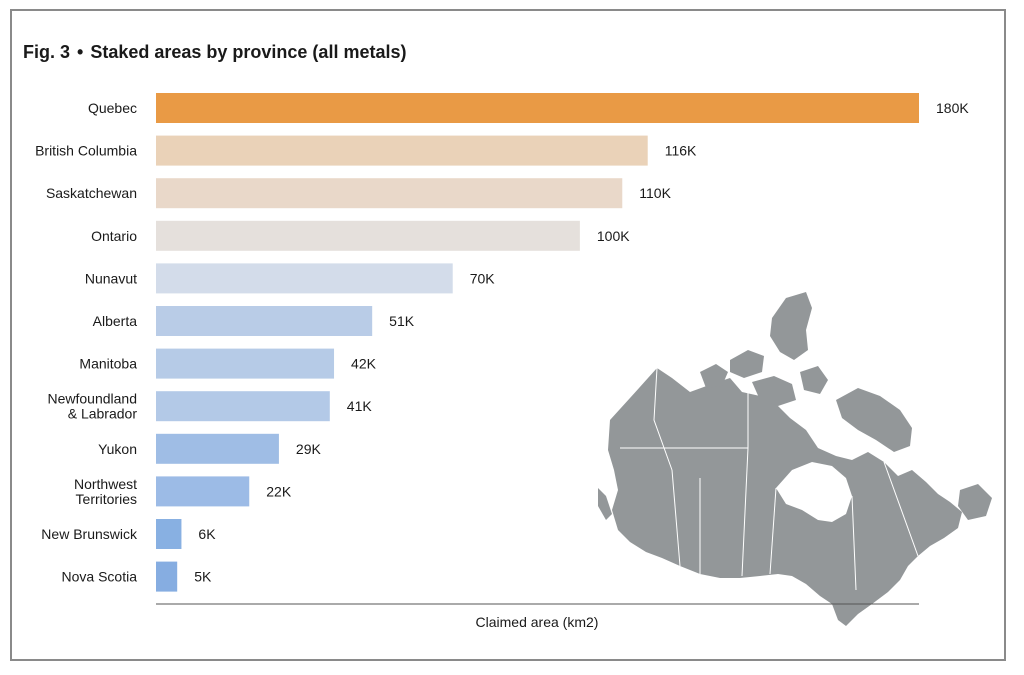  What do you see at coordinates (92, 399) in the screenshot?
I see `category-label-line: Newfoundland` at bounding box center [92, 399].